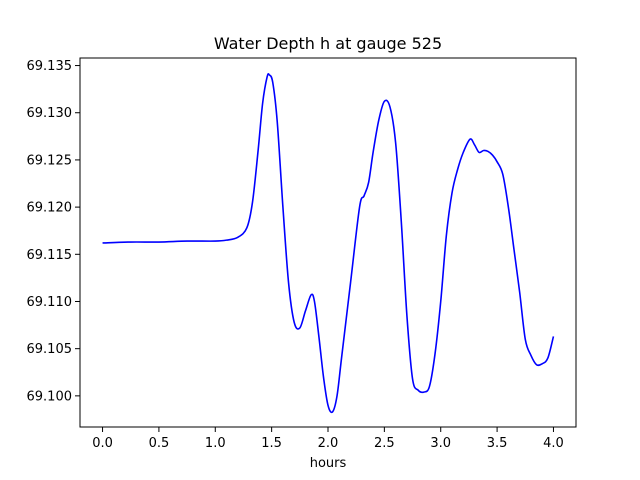 Image resolution: width=640 pixels, height=480 pixels. Describe the element at coordinates (102, 443) in the screenshot. I see `x-tick-label: 0.0` at that location.